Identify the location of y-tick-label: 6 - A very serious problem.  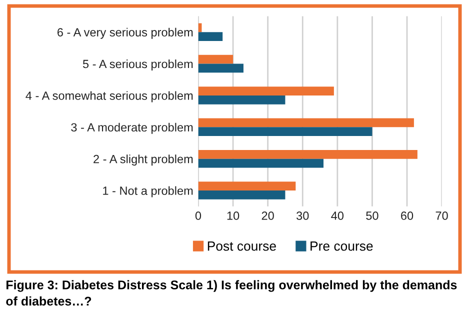
(125, 33).